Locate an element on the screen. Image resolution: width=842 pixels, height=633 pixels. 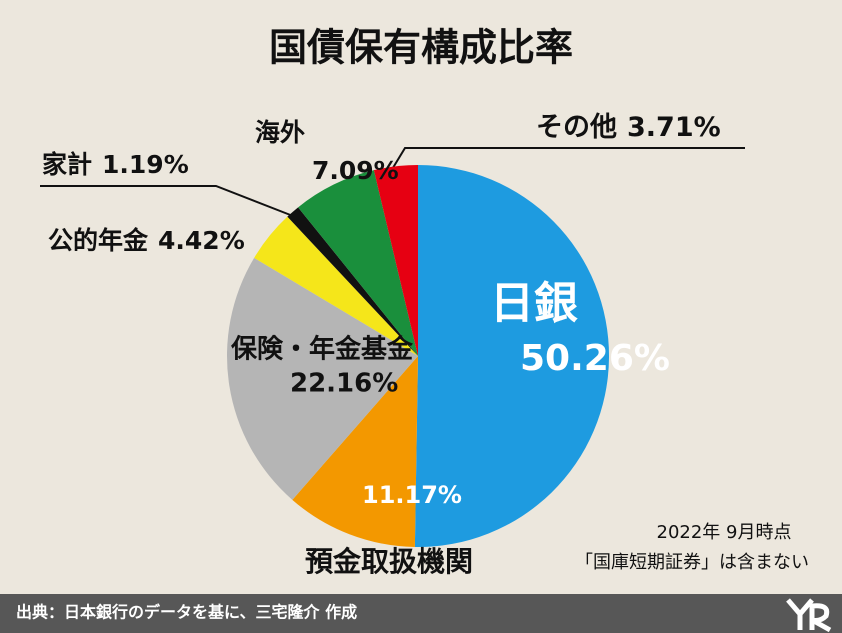
slice-label: 公的年金 4.42% is located at coordinates (146, 240).